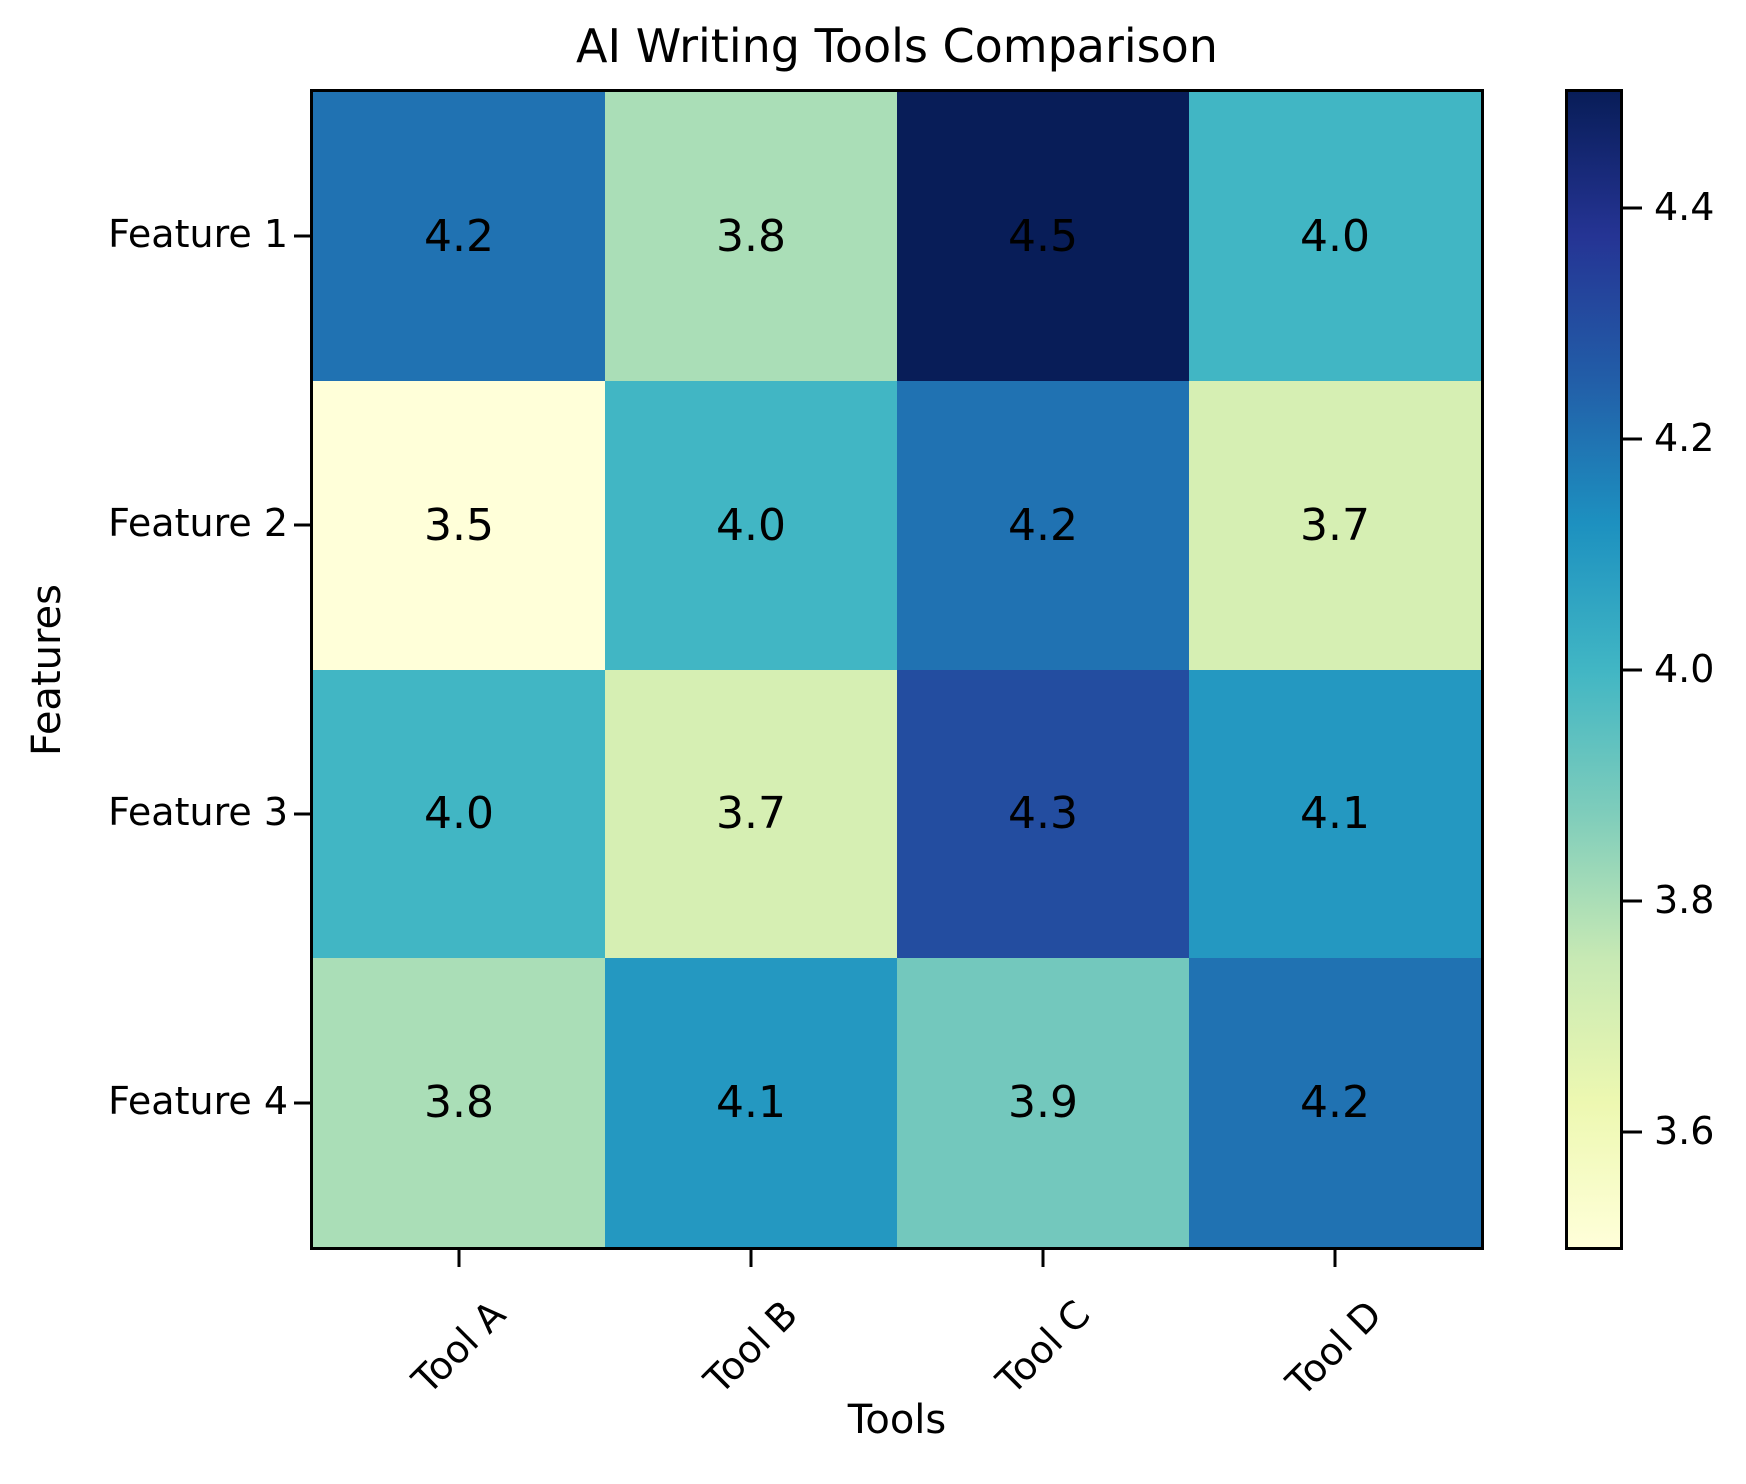 The height and width of the screenshot is (1484, 1746). Describe the element at coordinates (47, 670) in the screenshot. I see `y-axis-label: Features` at that location.